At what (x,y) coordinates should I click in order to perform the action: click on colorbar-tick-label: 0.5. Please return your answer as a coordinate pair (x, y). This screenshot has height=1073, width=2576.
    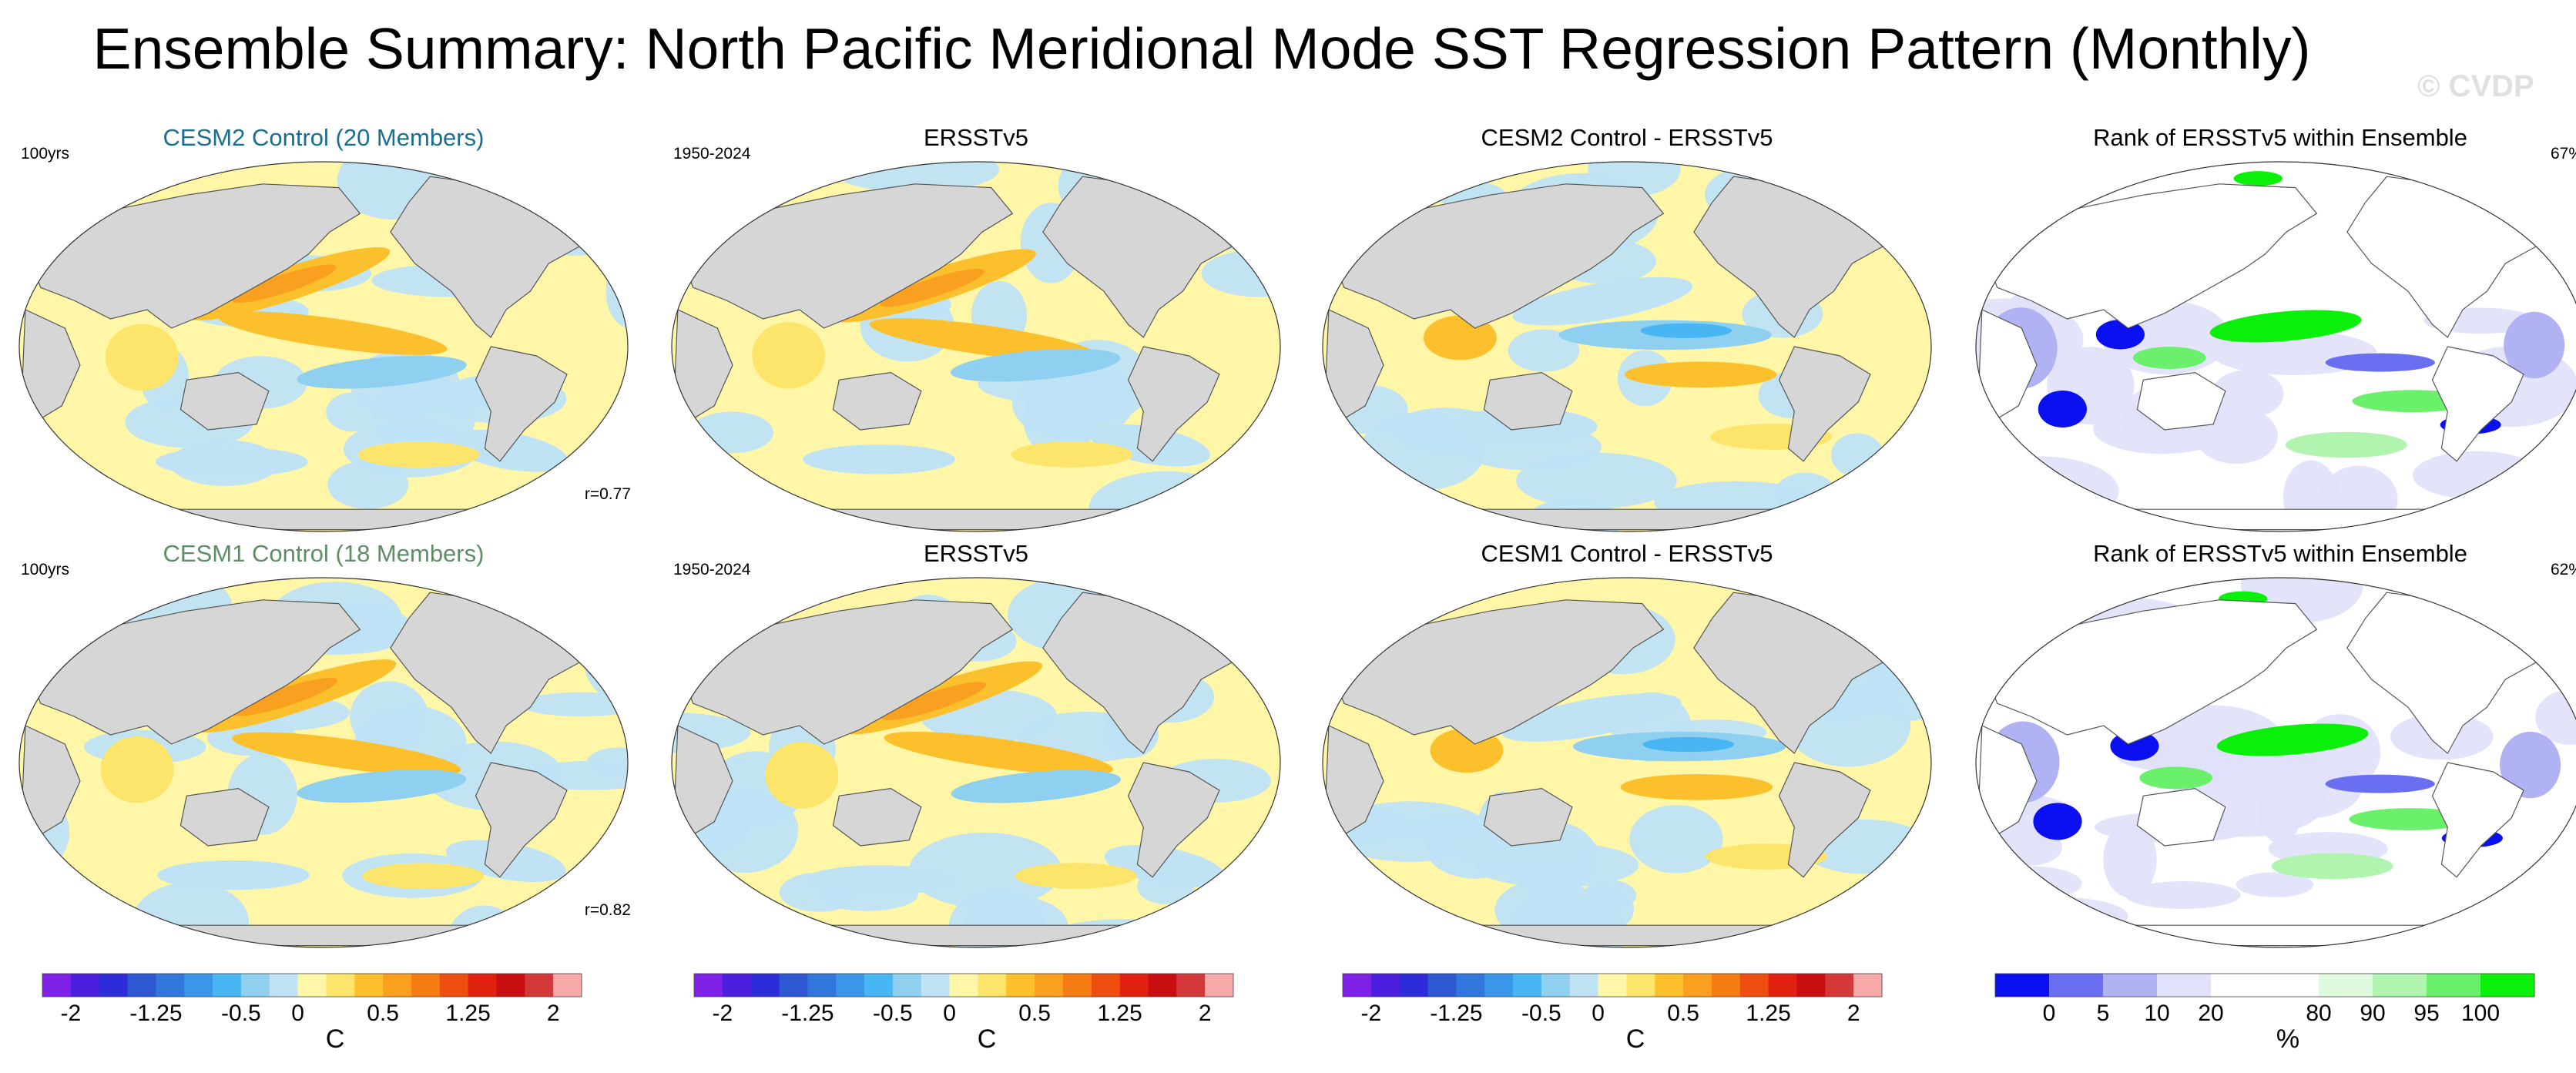
    Looking at the image, I should click on (383, 1013).